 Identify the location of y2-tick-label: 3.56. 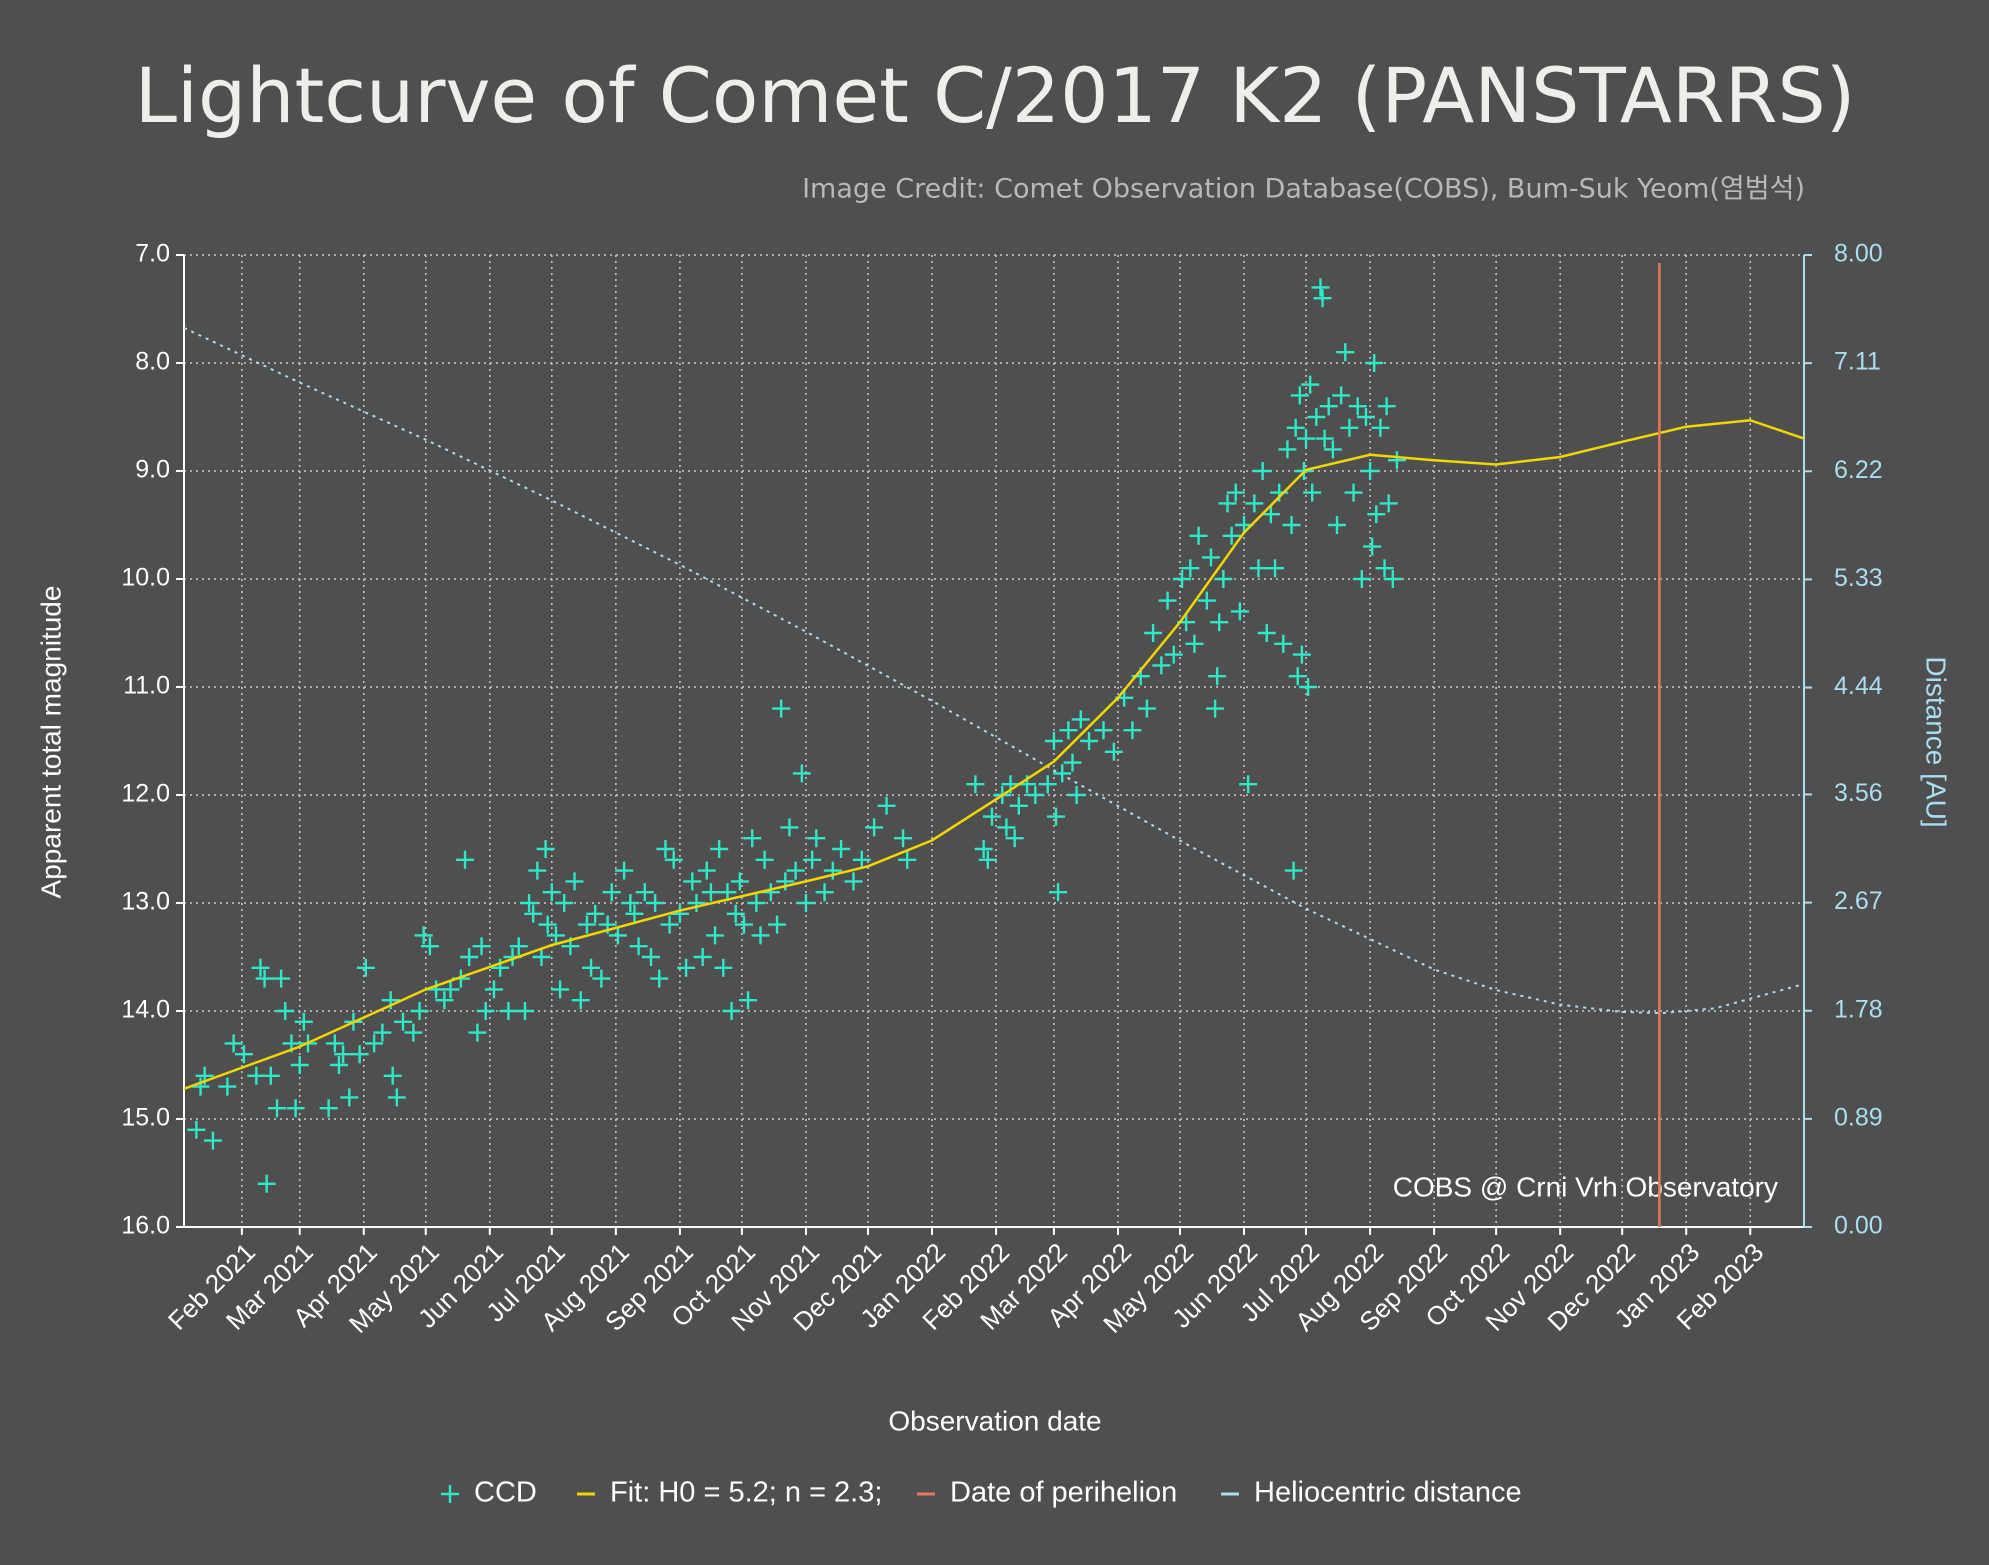
(1858, 793).